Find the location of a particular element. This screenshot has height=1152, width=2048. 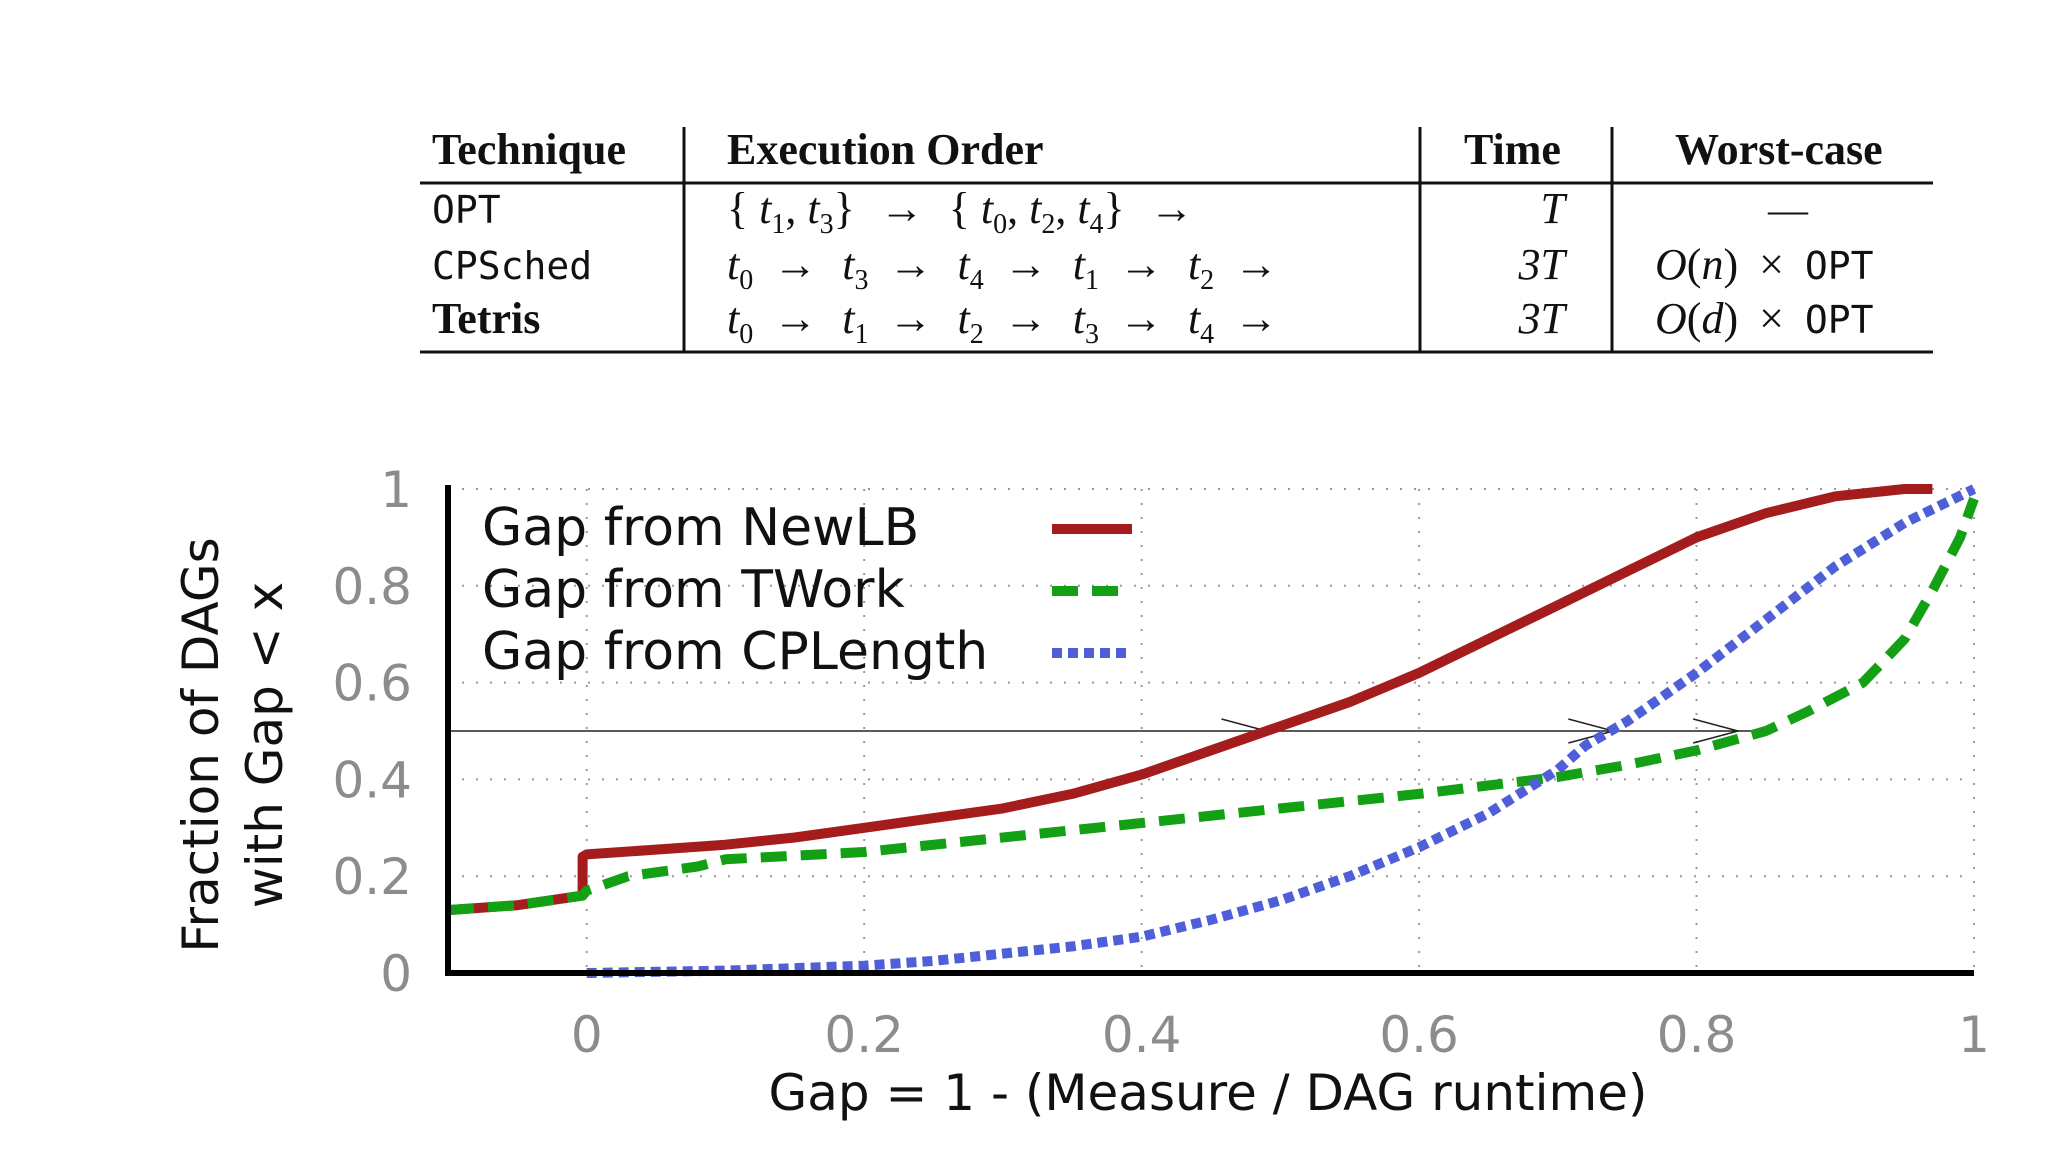

row-opt-order: { t1, t3} → { t0, t2, t4} → is located at coordinates (960, 212).